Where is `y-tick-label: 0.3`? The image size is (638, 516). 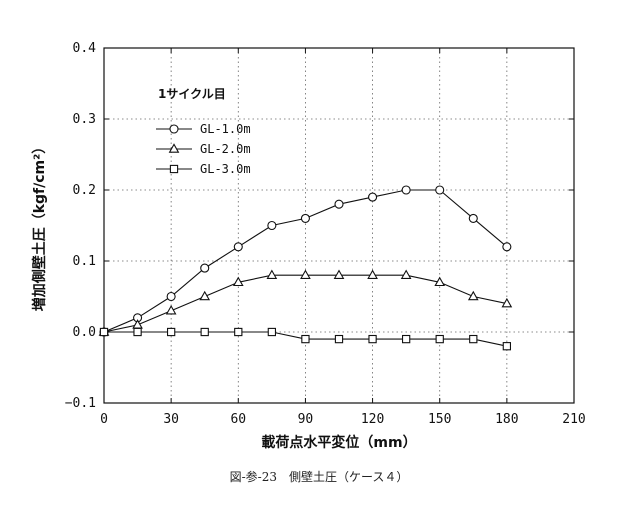 y-tick-label: 0.3 is located at coordinates (84, 119).